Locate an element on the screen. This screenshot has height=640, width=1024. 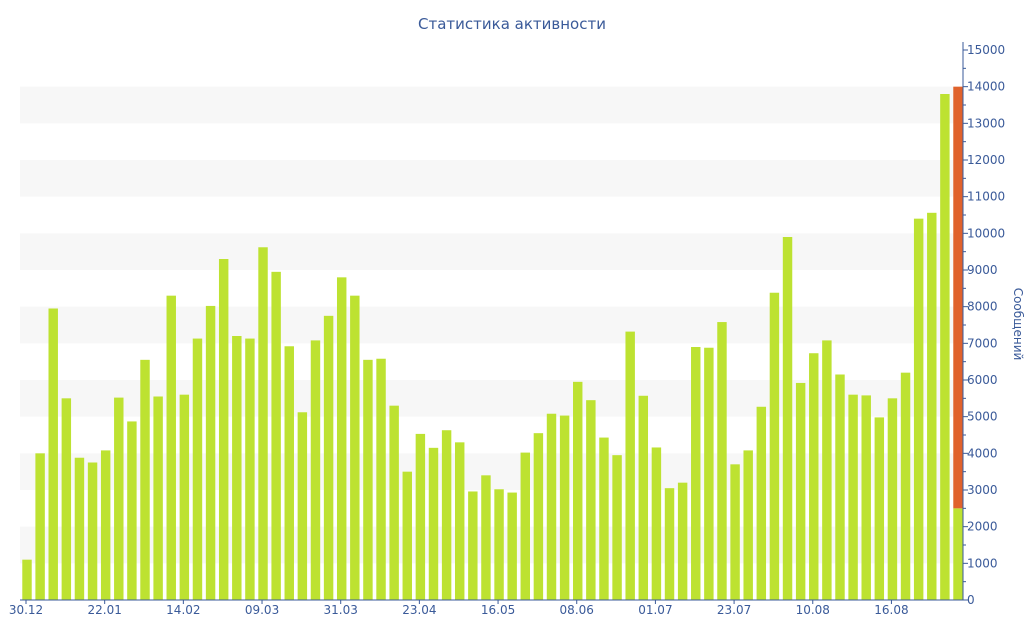
y-tick-label: 9000 is located at coordinates (982, 270).